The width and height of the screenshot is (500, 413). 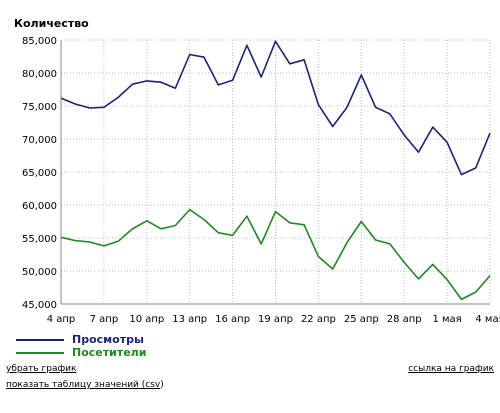 I want to click on x-tick-label: 4 апр, so click(x=61, y=319).